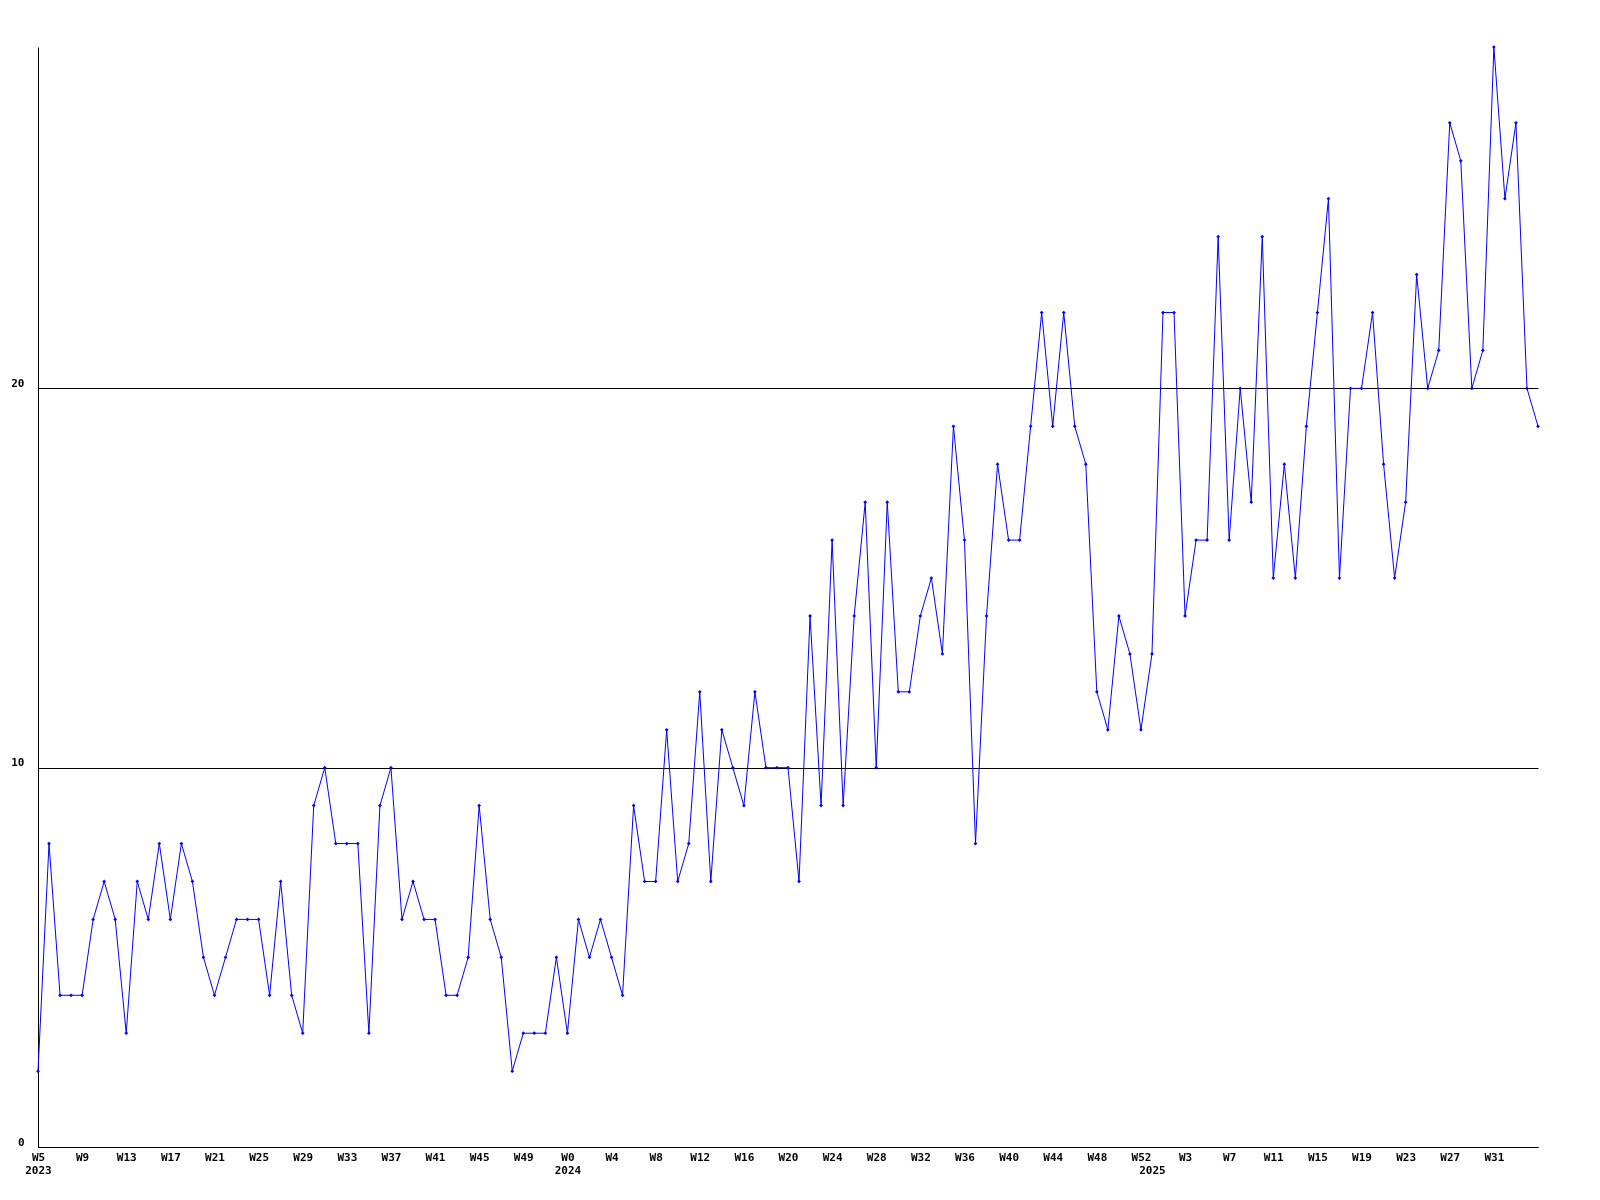 Image resolution: width=1600 pixels, height=1200 pixels. I want to click on x-tick-label: W4, so click(612, 1157).